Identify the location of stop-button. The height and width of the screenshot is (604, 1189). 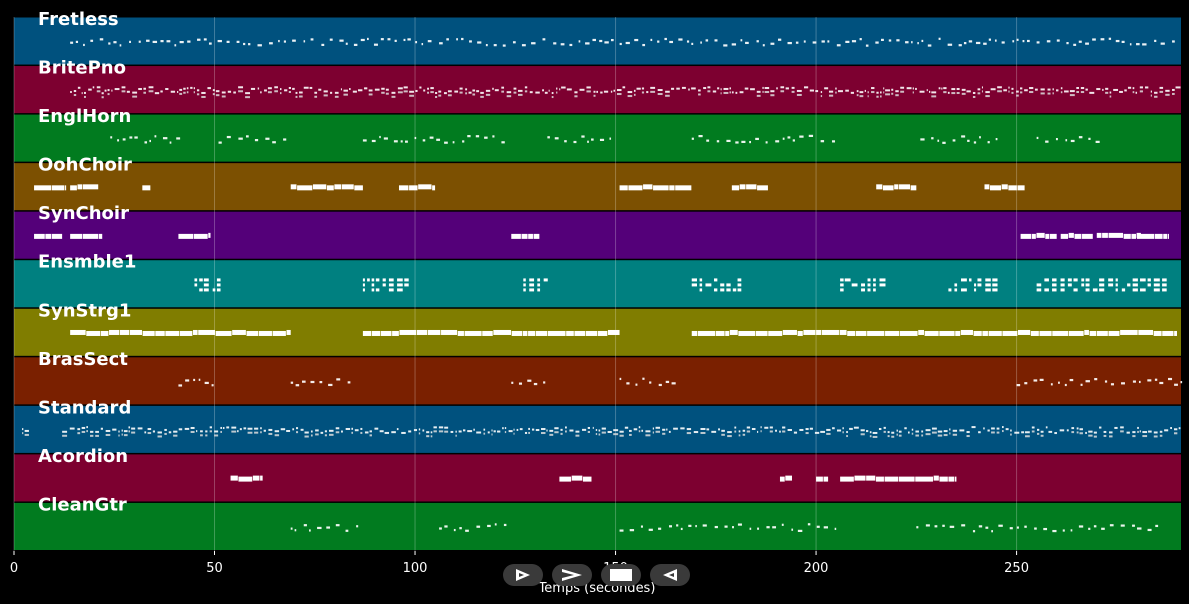
(621, 575).